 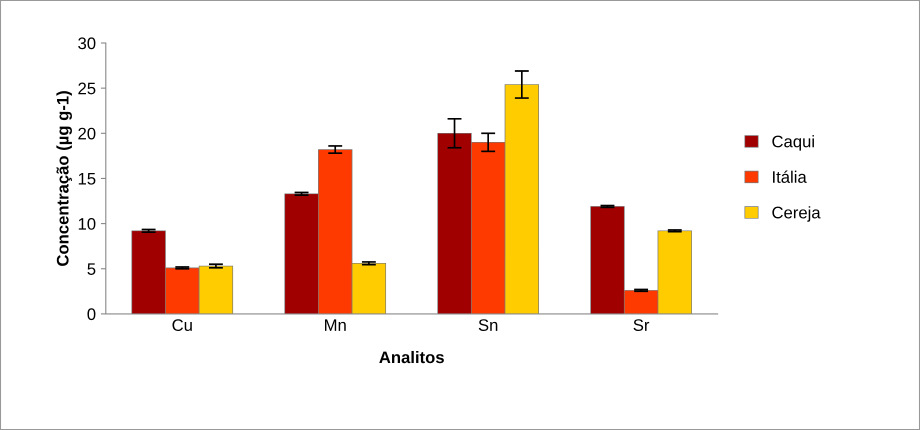 What do you see at coordinates (91, 314) in the screenshot?
I see `y-tick-label: 0` at bounding box center [91, 314].